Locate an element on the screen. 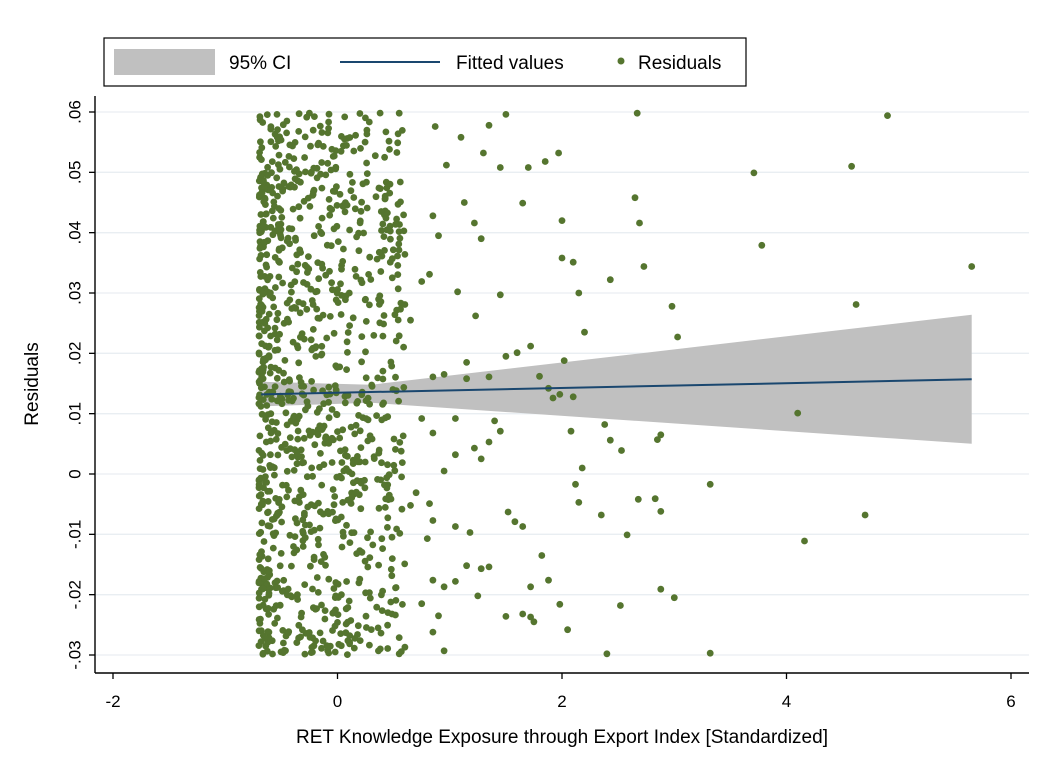 This screenshot has height=768, width=1056. x-tick-label: 4 is located at coordinates (786, 701).